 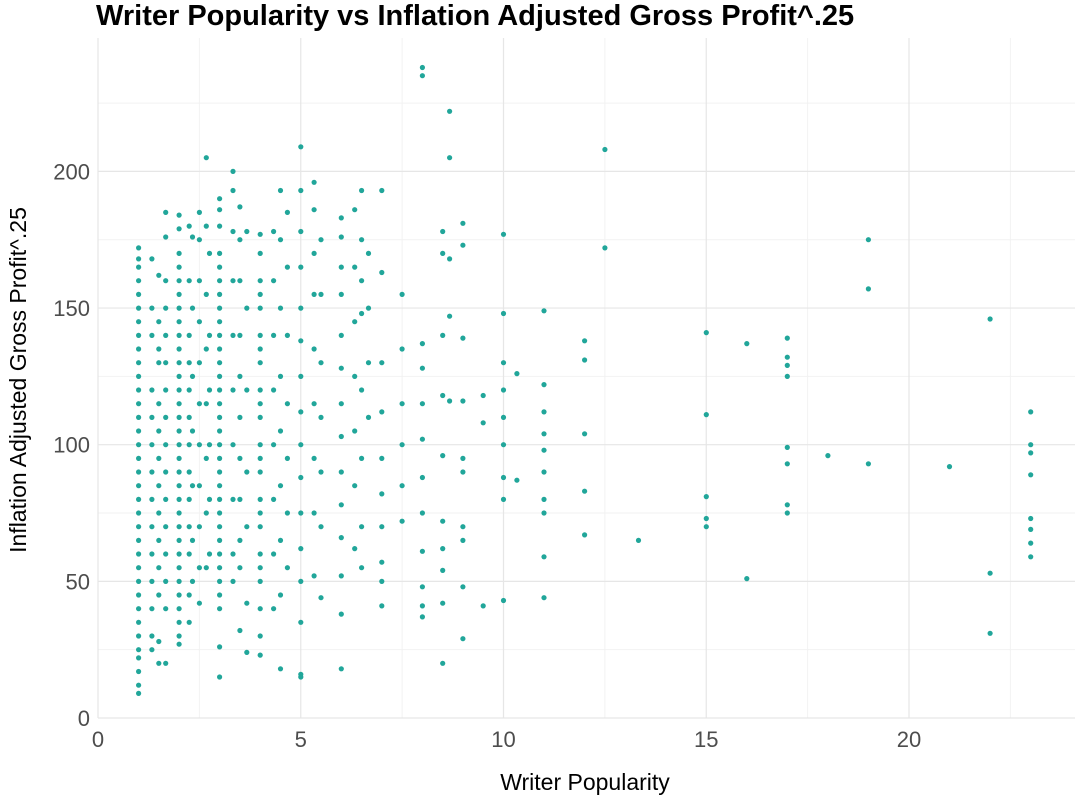 I want to click on y-tick-label: 200, so click(x=71, y=171).